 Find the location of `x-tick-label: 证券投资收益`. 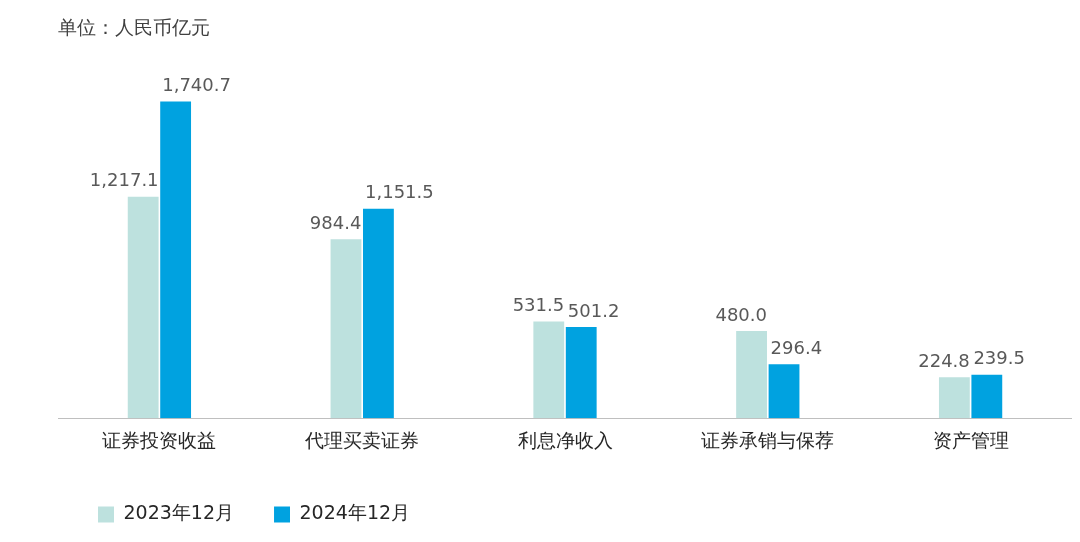

x-tick-label: 证券投资收益 is located at coordinates (159, 439).